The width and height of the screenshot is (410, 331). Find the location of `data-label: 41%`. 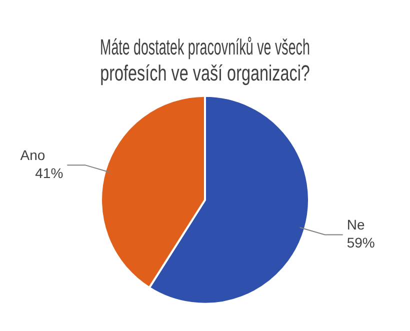

data-label: 41% is located at coordinates (49, 172).